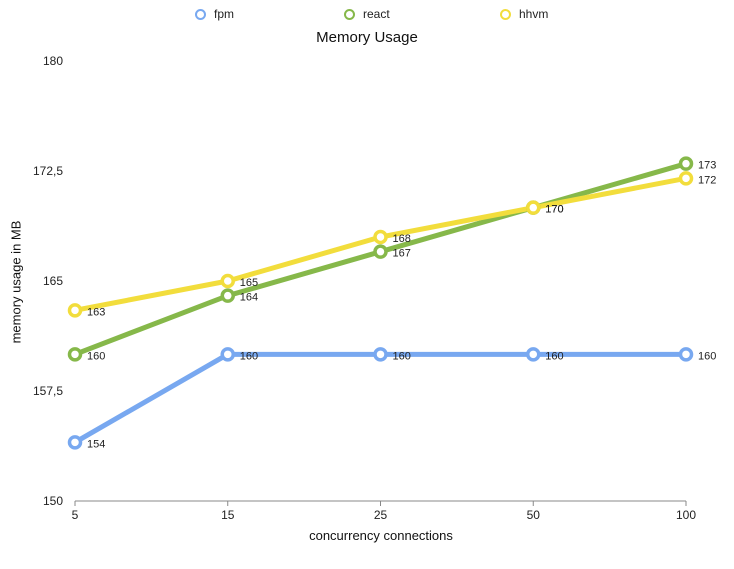 The image size is (734, 569). Describe the element at coordinates (228, 515) in the screenshot. I see `x-tick-label: 15` at that location.